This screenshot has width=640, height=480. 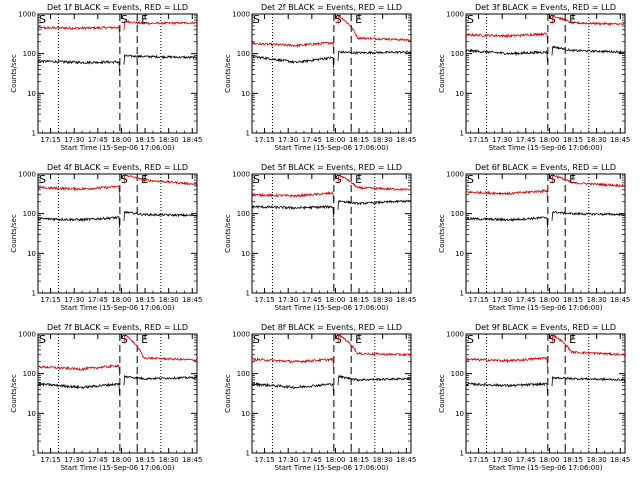 I want to click on panel-title: Det 8f BLACK = Events, RED = LLD, so click(x=331, y=327).